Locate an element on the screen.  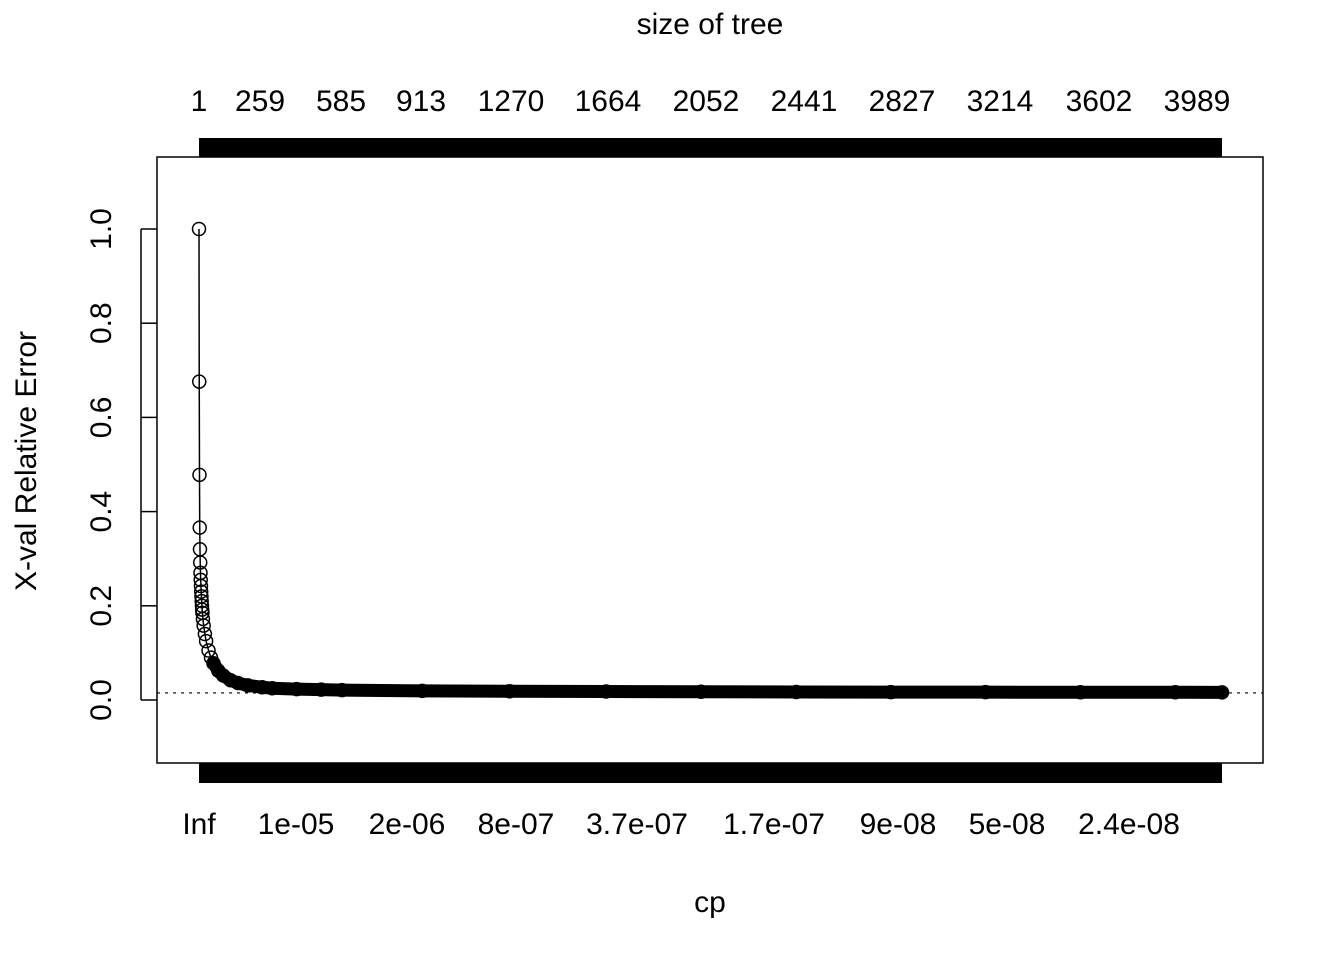
y-tick-label: 1.0 is located at coordinates (101, 229).